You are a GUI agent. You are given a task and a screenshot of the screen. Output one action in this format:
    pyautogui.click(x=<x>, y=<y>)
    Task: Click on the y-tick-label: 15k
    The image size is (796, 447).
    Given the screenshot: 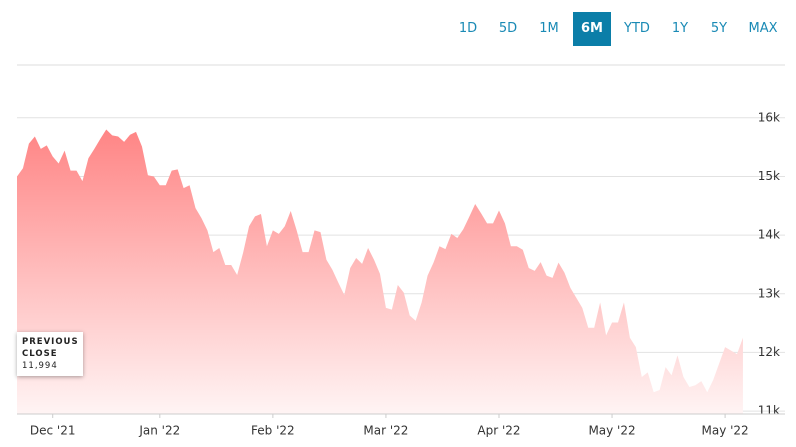 What is the action you would take?
    pyautogui.click(x=769, y=176)
    